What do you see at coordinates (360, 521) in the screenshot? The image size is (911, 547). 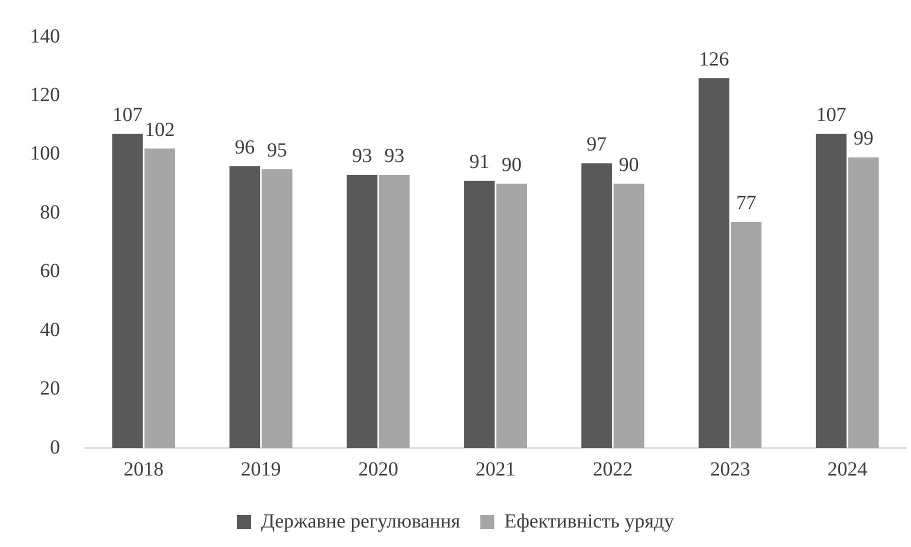 I see `legend-label: Державне регулювання` at bounding box center [360, 521].